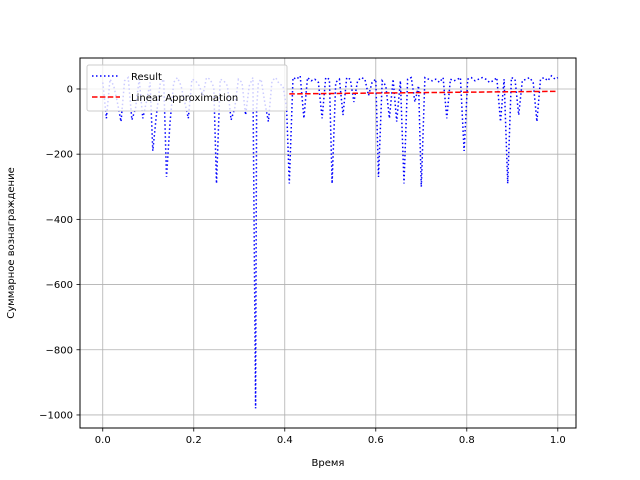 This screenshot has width=640, height=480. I want to click on x-tick-label: 1.0, so click(558, 440).